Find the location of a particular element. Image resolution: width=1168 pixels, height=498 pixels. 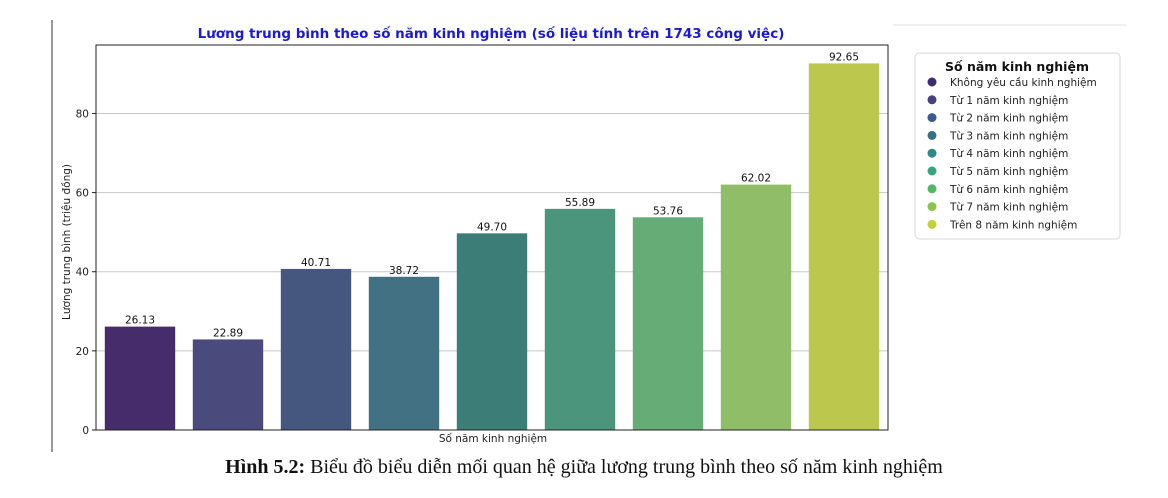

y-tick-label: 80 is located at coordinates (82, 114).